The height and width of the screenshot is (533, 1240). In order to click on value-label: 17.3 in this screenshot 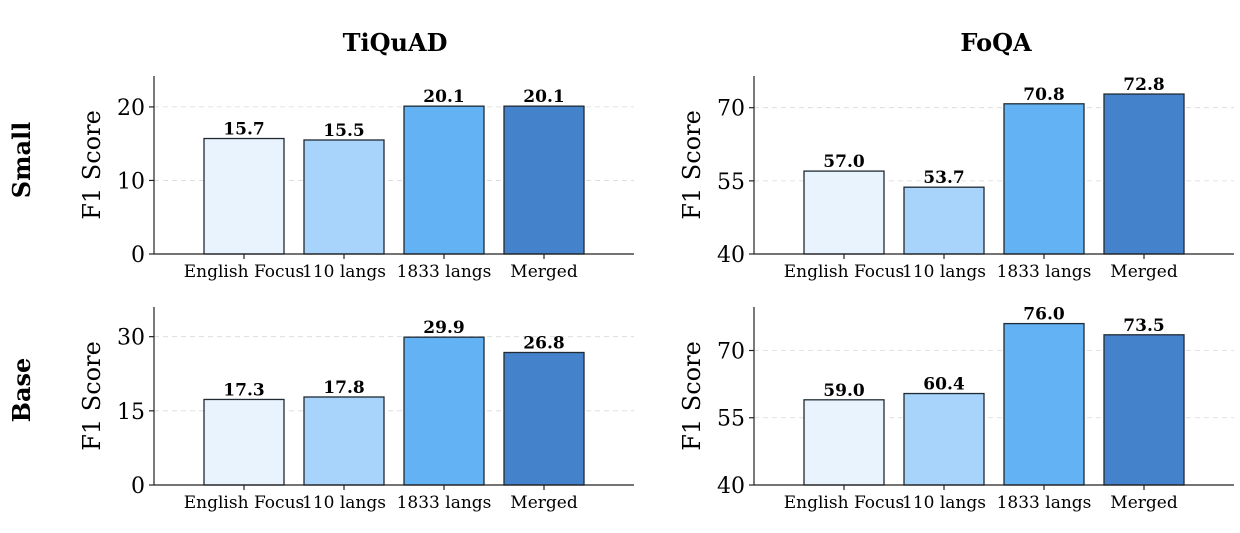, I will do `click(243, 390)`.